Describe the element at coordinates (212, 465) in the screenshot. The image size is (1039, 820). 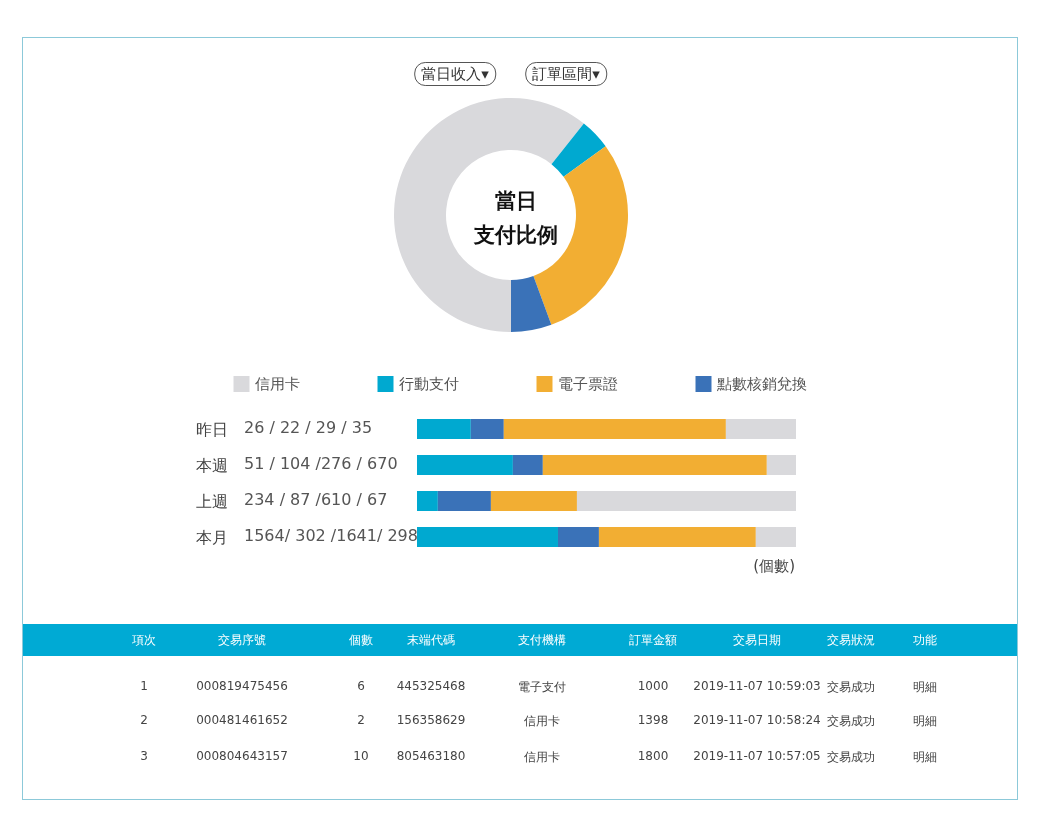
I see `y-tick-label: 本週` at that location.